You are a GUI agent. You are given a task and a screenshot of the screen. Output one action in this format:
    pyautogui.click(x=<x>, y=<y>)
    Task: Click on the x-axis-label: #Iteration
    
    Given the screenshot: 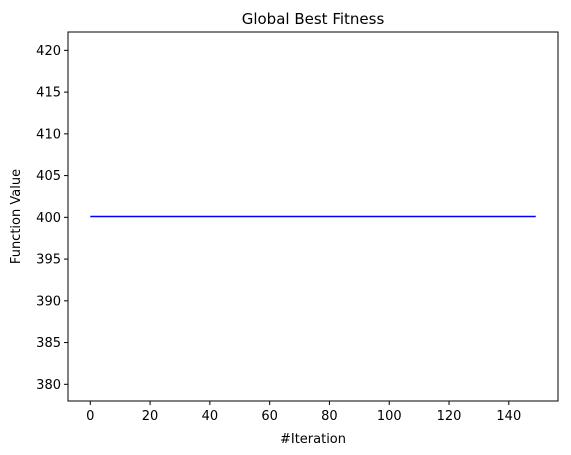 What is the action you would take?
    pyautogui.click(x=313, y=439)
    